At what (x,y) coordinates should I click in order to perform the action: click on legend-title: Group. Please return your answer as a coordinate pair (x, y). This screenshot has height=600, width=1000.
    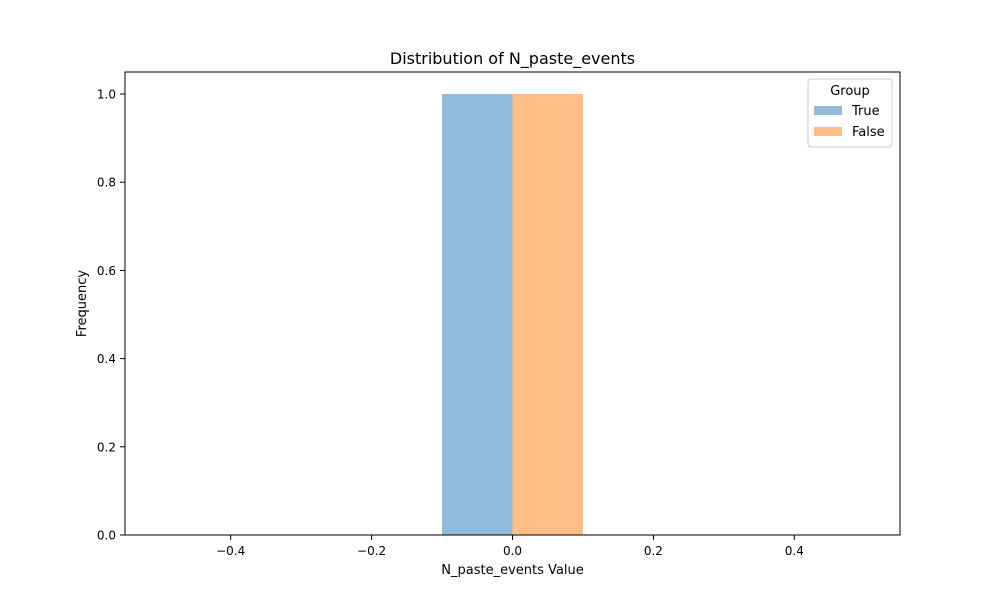
    Looking at the image, I should click on (850, 91).